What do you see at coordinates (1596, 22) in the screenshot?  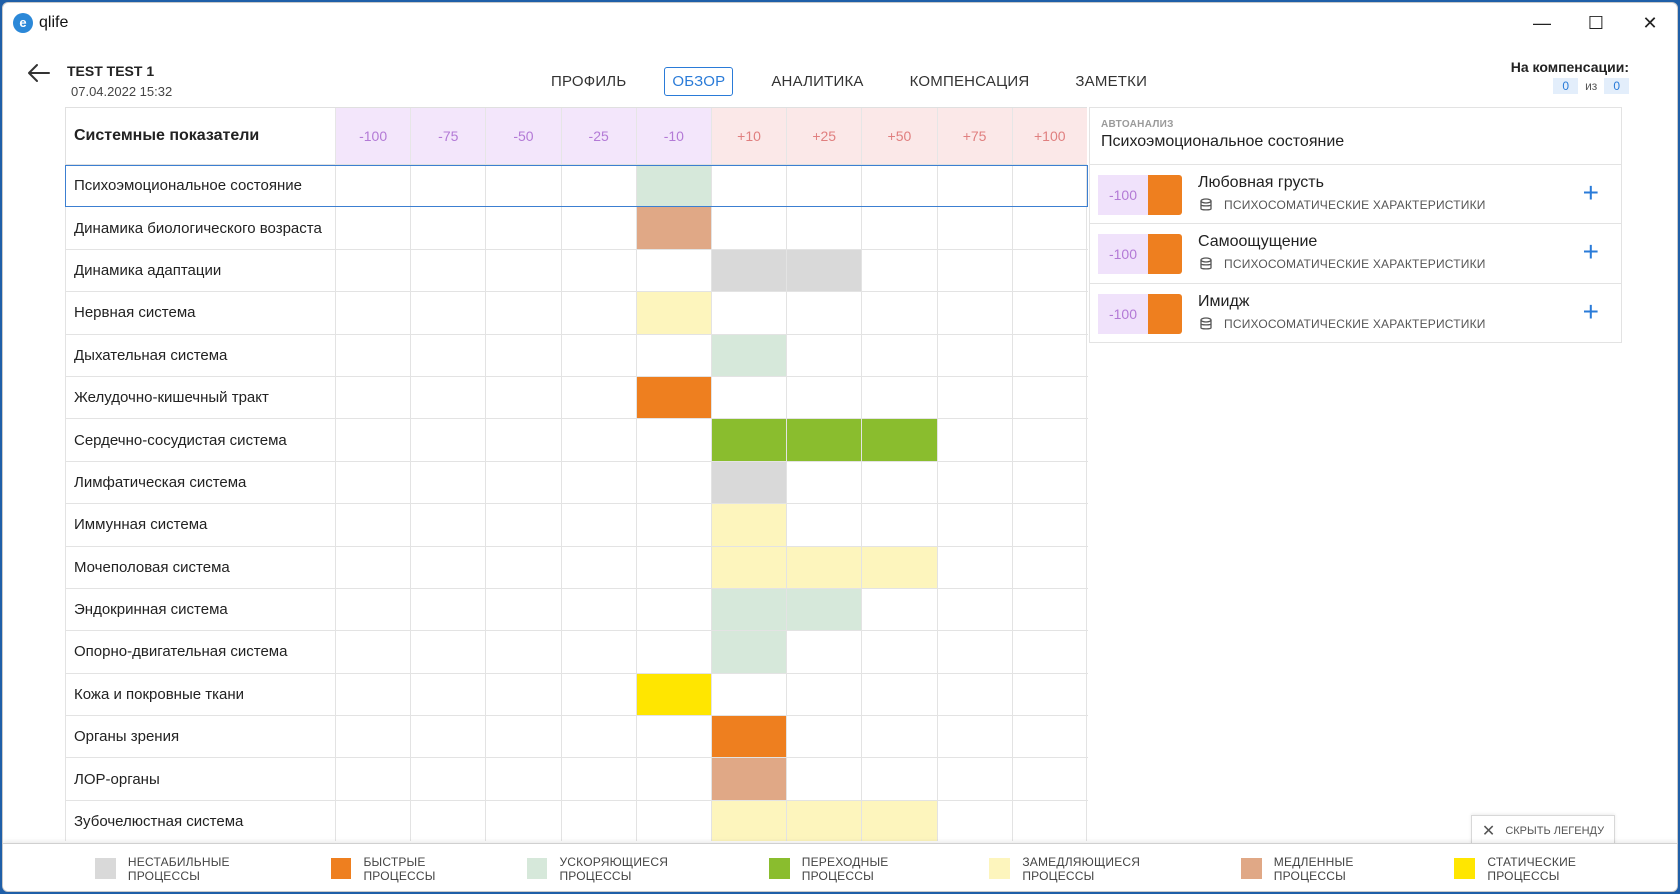 I see `maximize-button: ☐` at bounding box center [1596, 22].